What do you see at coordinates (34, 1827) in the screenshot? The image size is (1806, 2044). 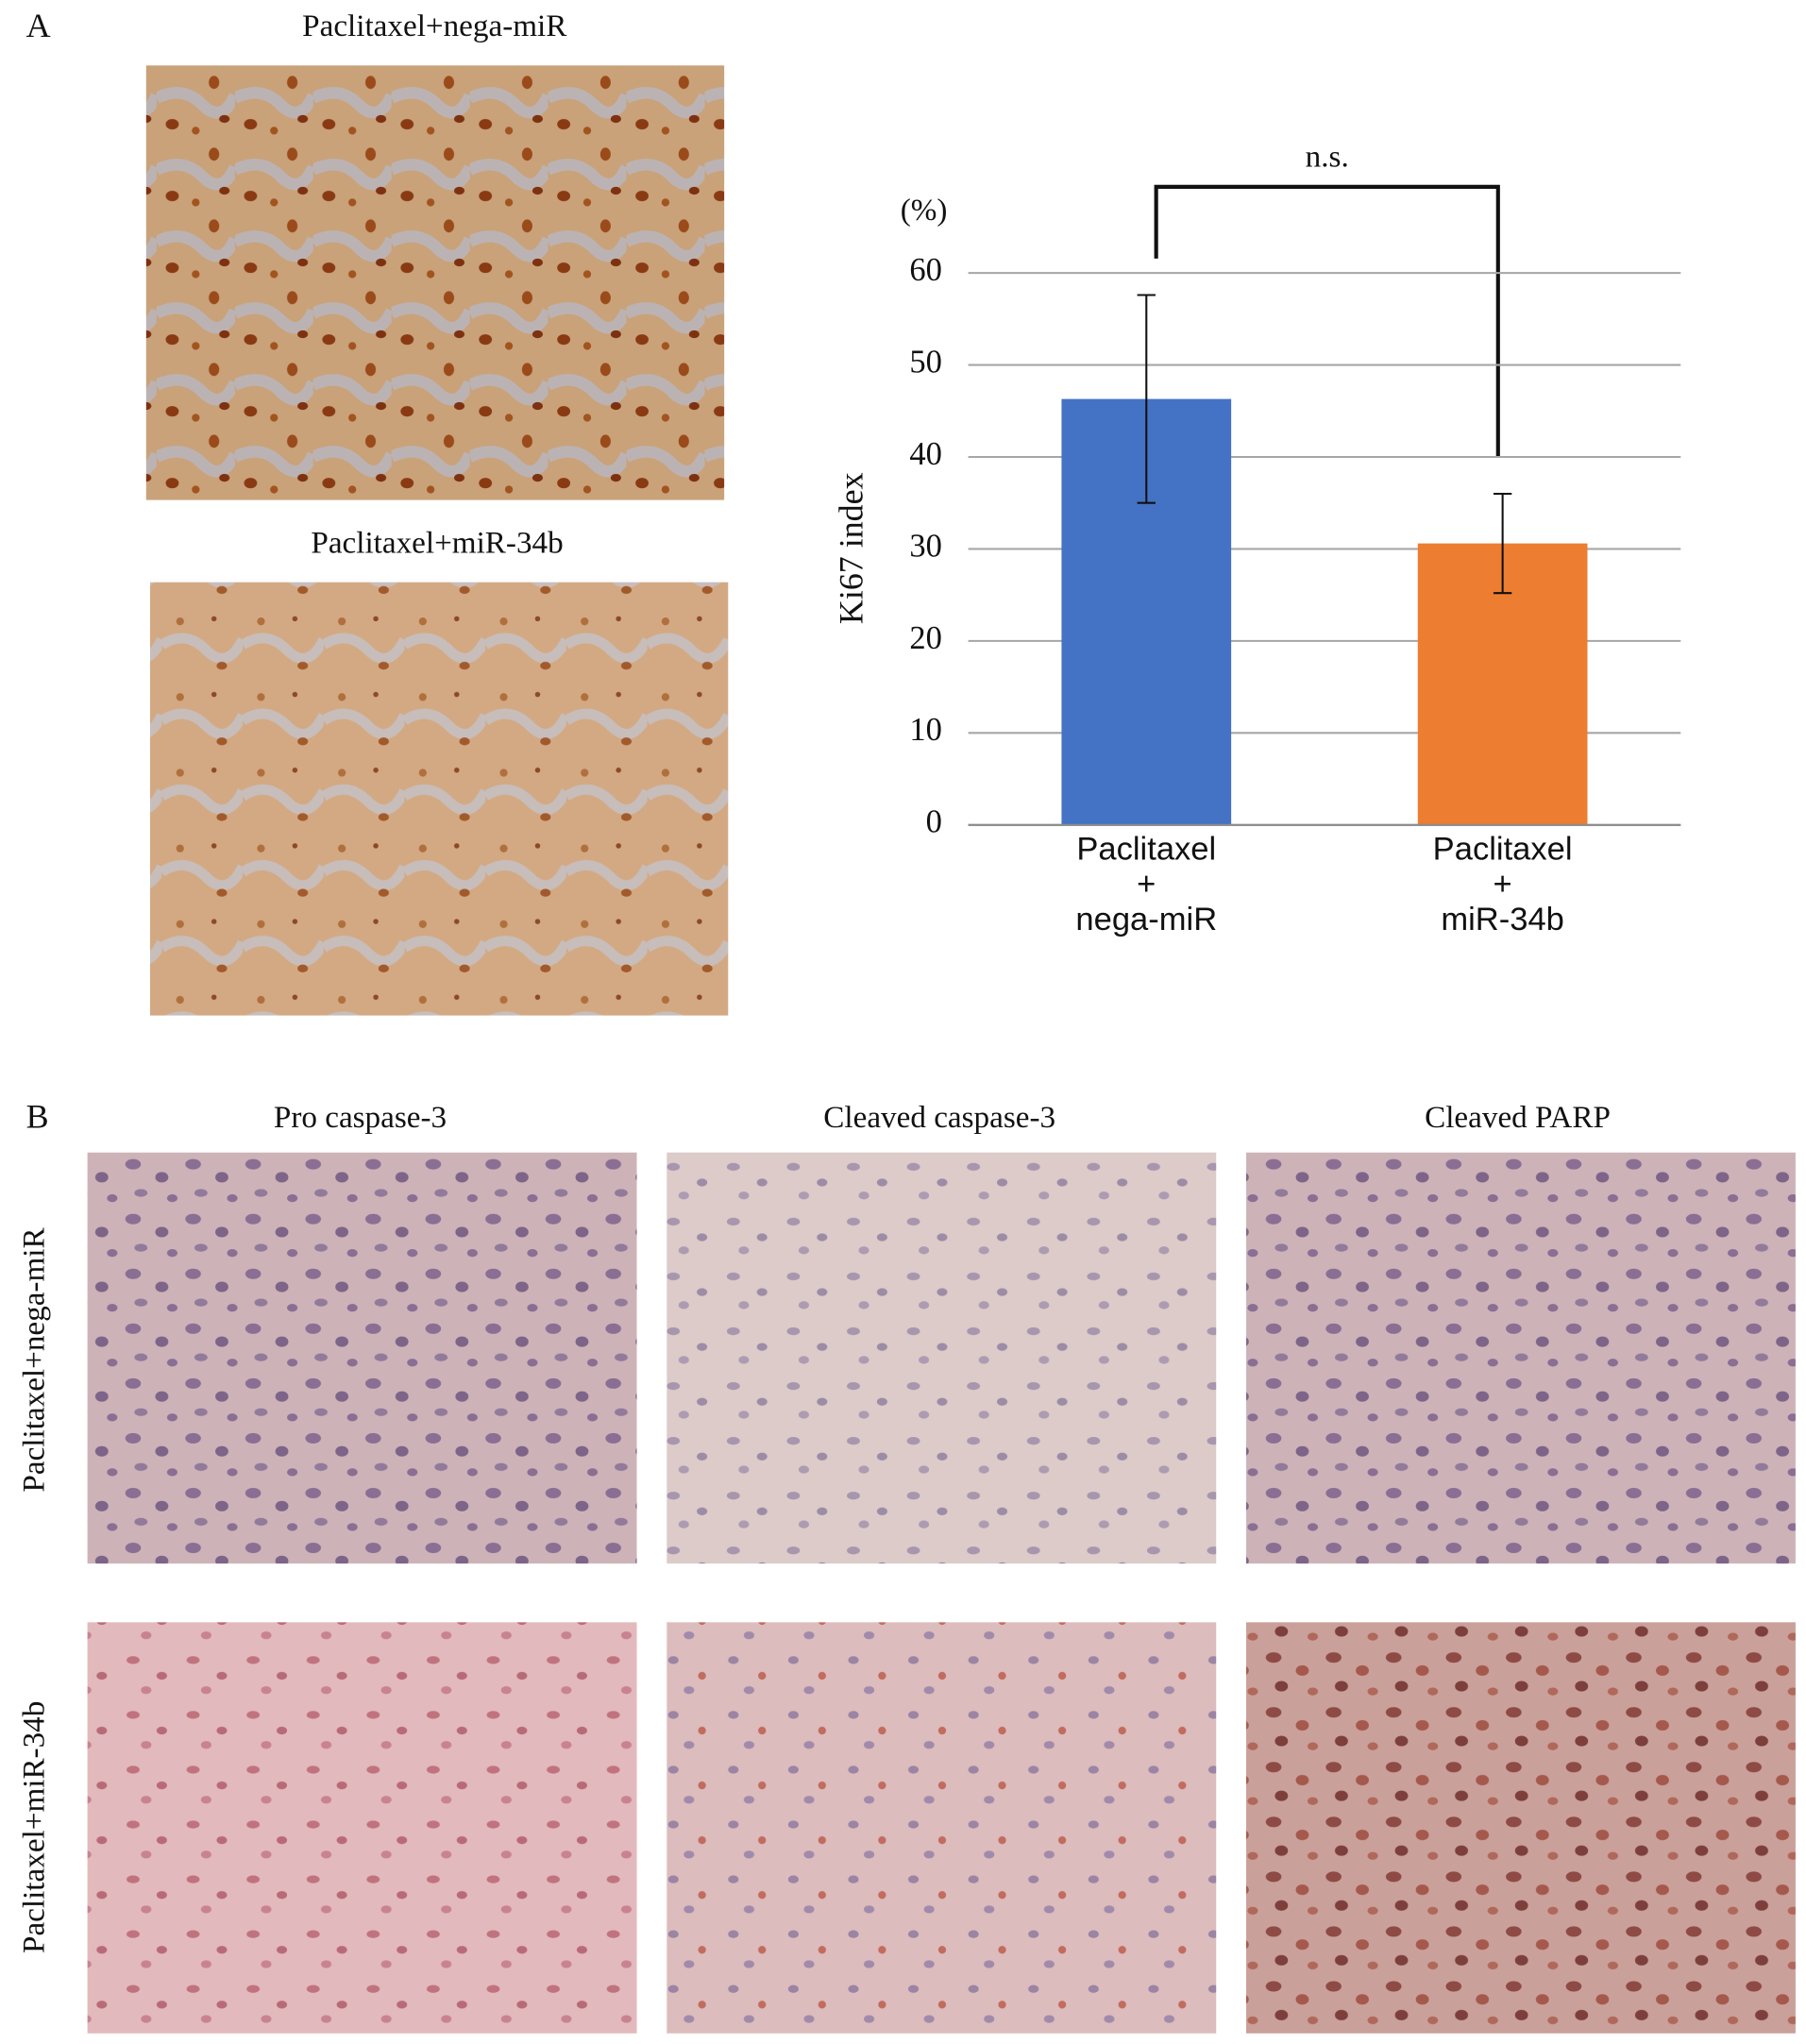 I see `row-title: Paclitaxel+miR-34b` at bounding box center [34, 1827].